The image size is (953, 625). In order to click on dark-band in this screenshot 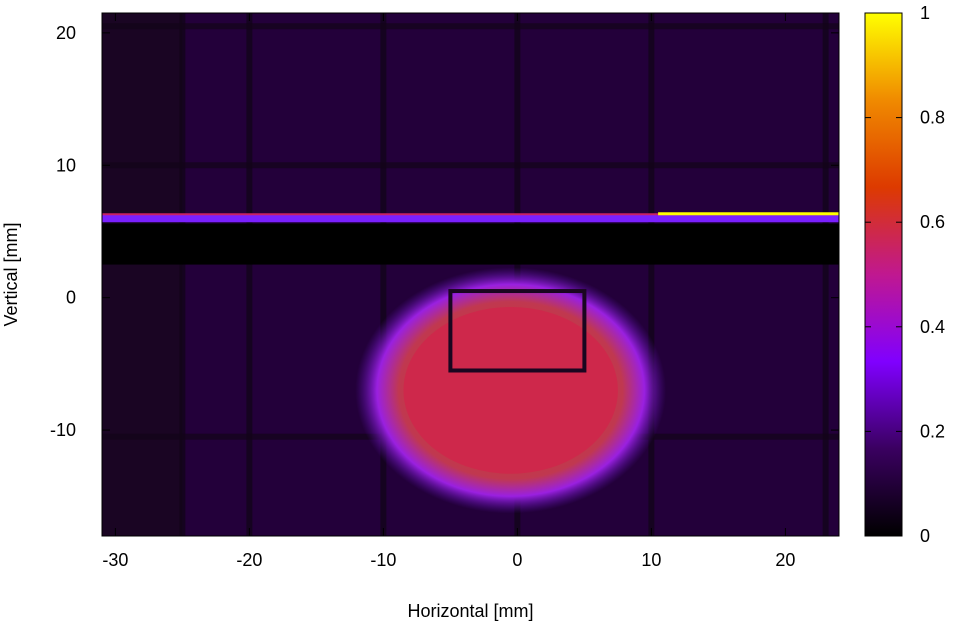, I will do `click(470, 244)`.